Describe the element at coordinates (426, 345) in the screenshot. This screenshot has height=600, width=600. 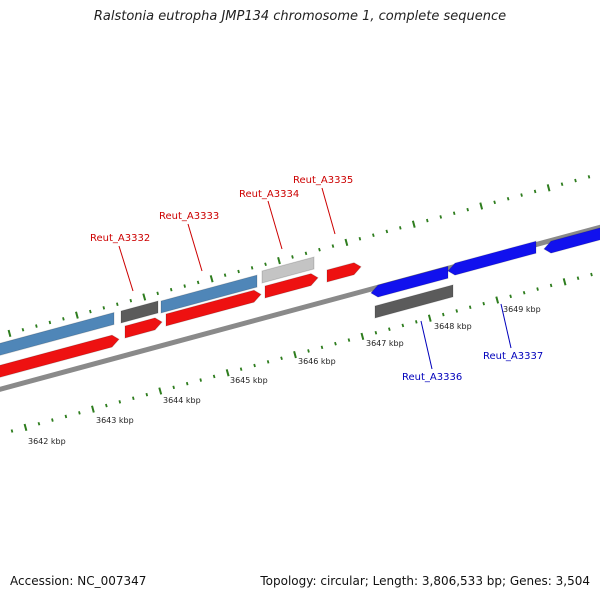
I see `leader-reut-a3336` at that location.